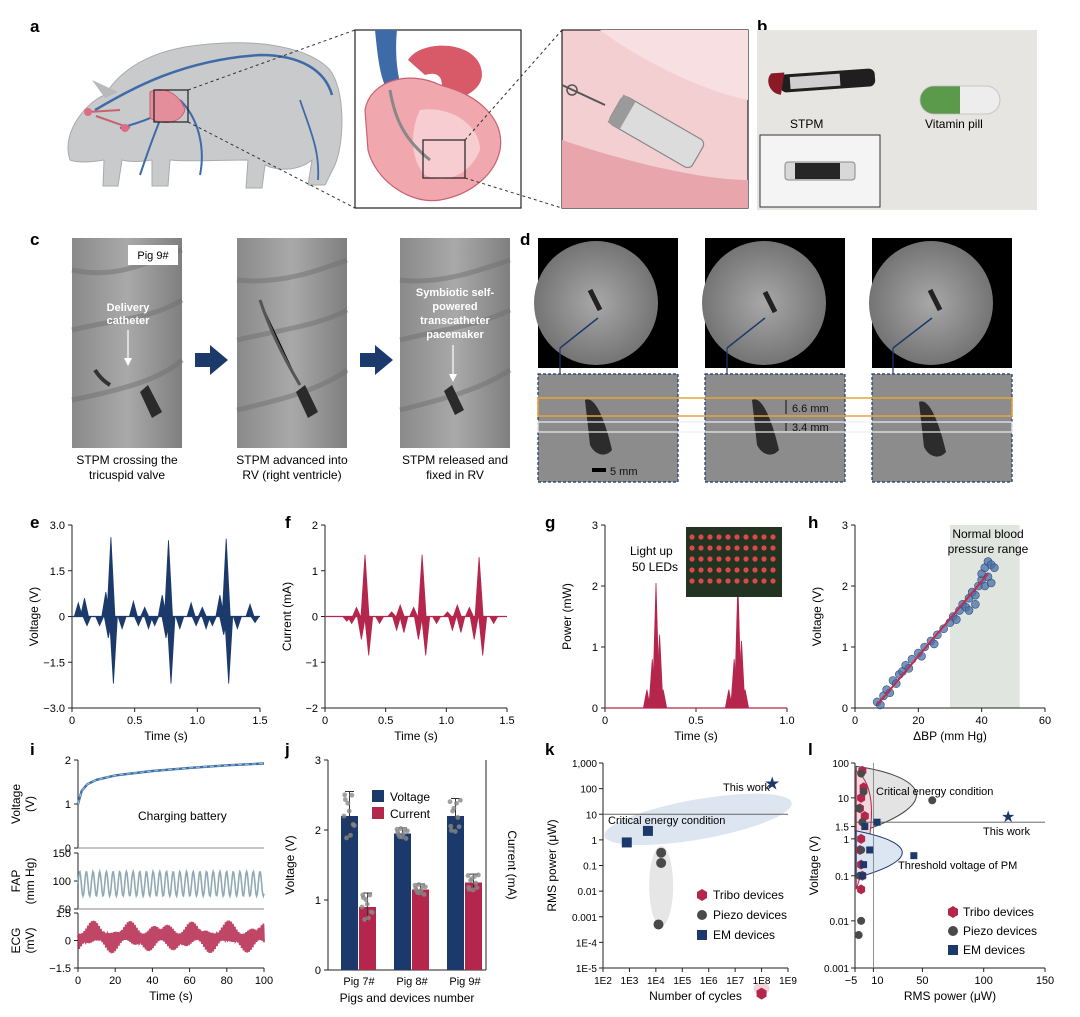  Describe the element at coordinates (34, 616) in the screenshot. I see `chart-e-ylabel: Voltage (V)` at that location.